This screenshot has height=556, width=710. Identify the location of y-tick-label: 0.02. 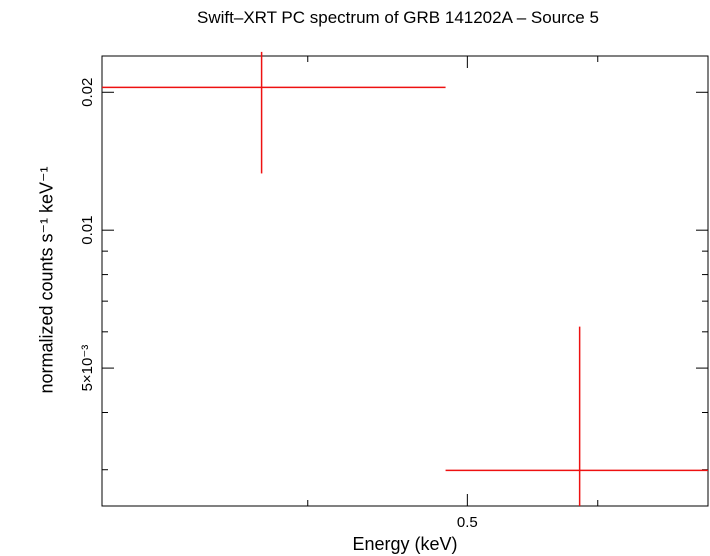
(87, 92).